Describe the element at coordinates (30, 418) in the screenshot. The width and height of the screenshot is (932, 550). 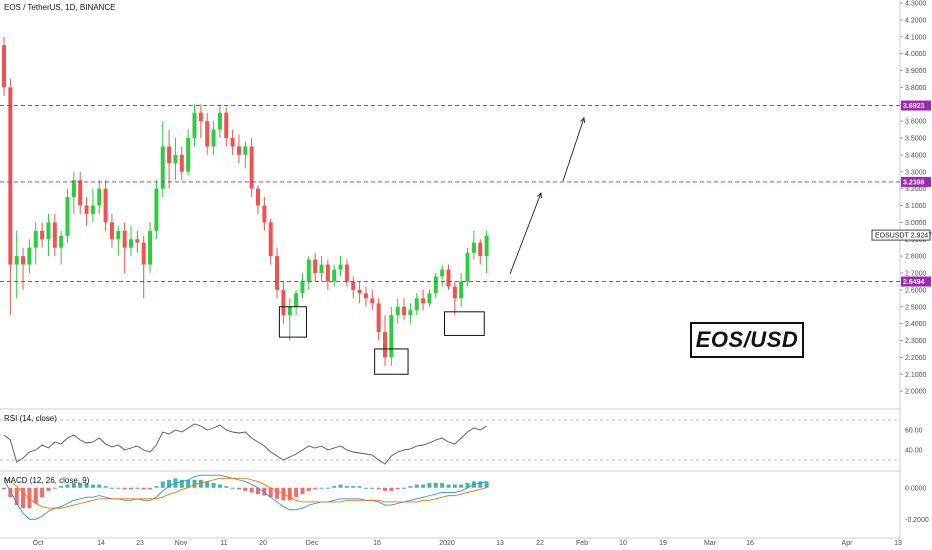
I see `rsi-label: RSI (14, close)` at that location.